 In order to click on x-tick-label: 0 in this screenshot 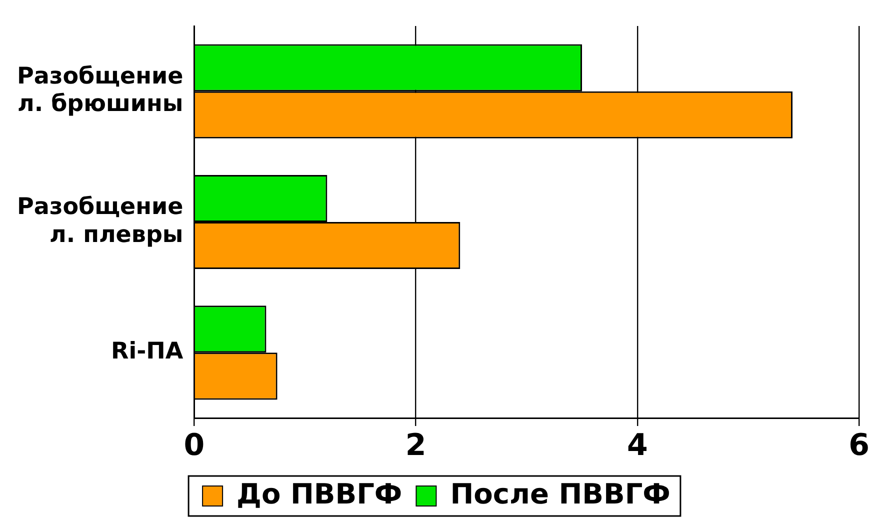, I will do `click(194, 445)`.